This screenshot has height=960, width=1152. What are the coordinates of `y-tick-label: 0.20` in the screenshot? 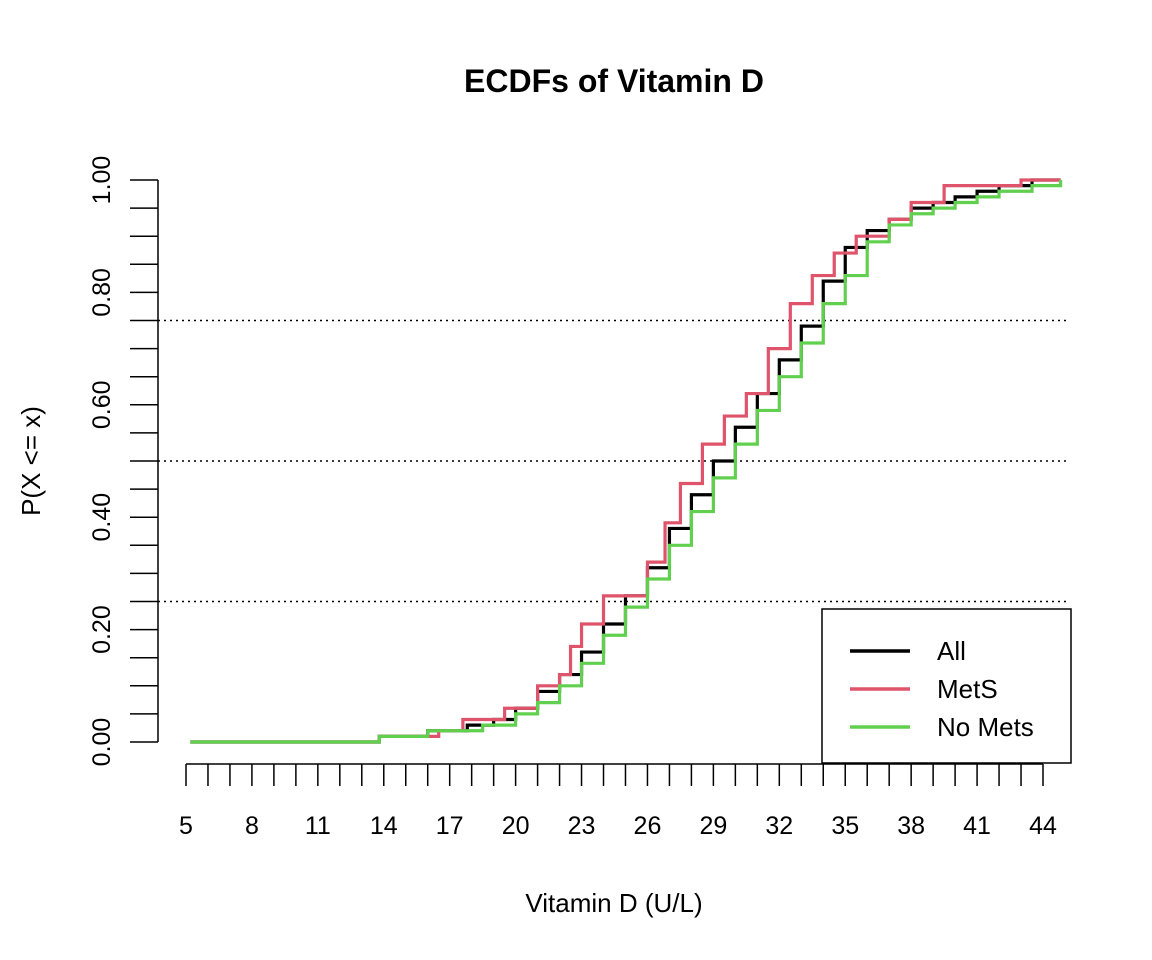 It's located at (102, 629).